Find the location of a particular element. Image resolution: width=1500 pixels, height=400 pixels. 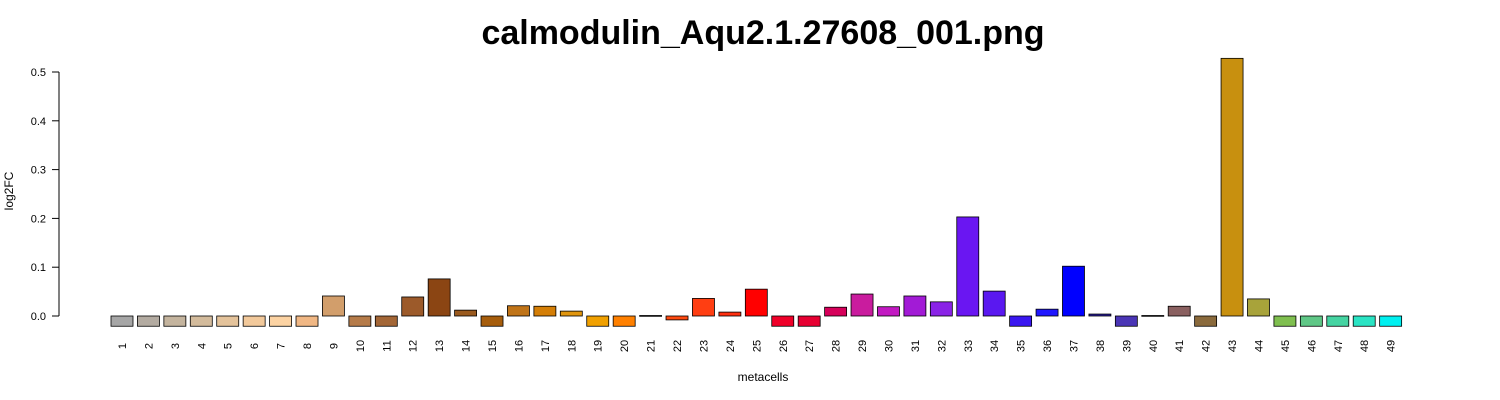

x-tick-label: 22 is located at coordinates (678, 346).